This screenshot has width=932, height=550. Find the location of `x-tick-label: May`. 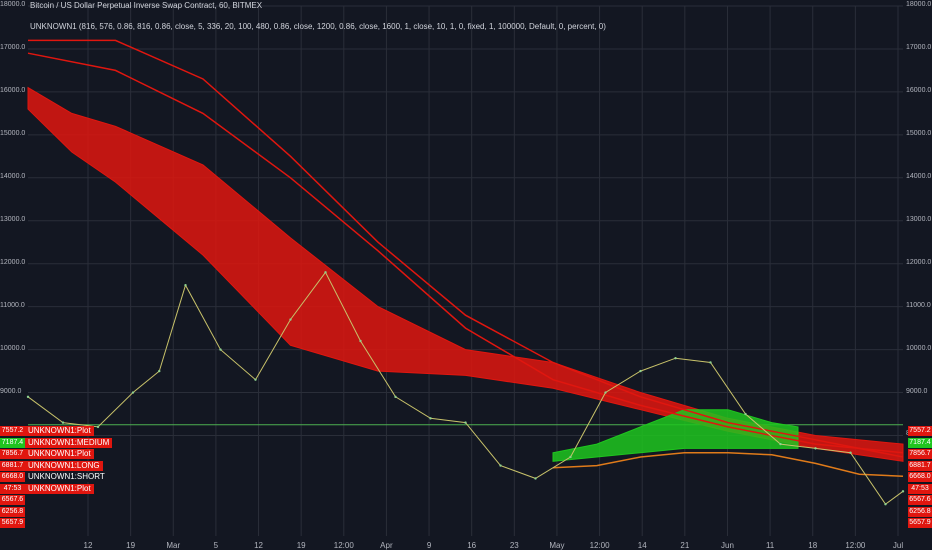

x-tick-label: May is located at coordinates (557, 545).